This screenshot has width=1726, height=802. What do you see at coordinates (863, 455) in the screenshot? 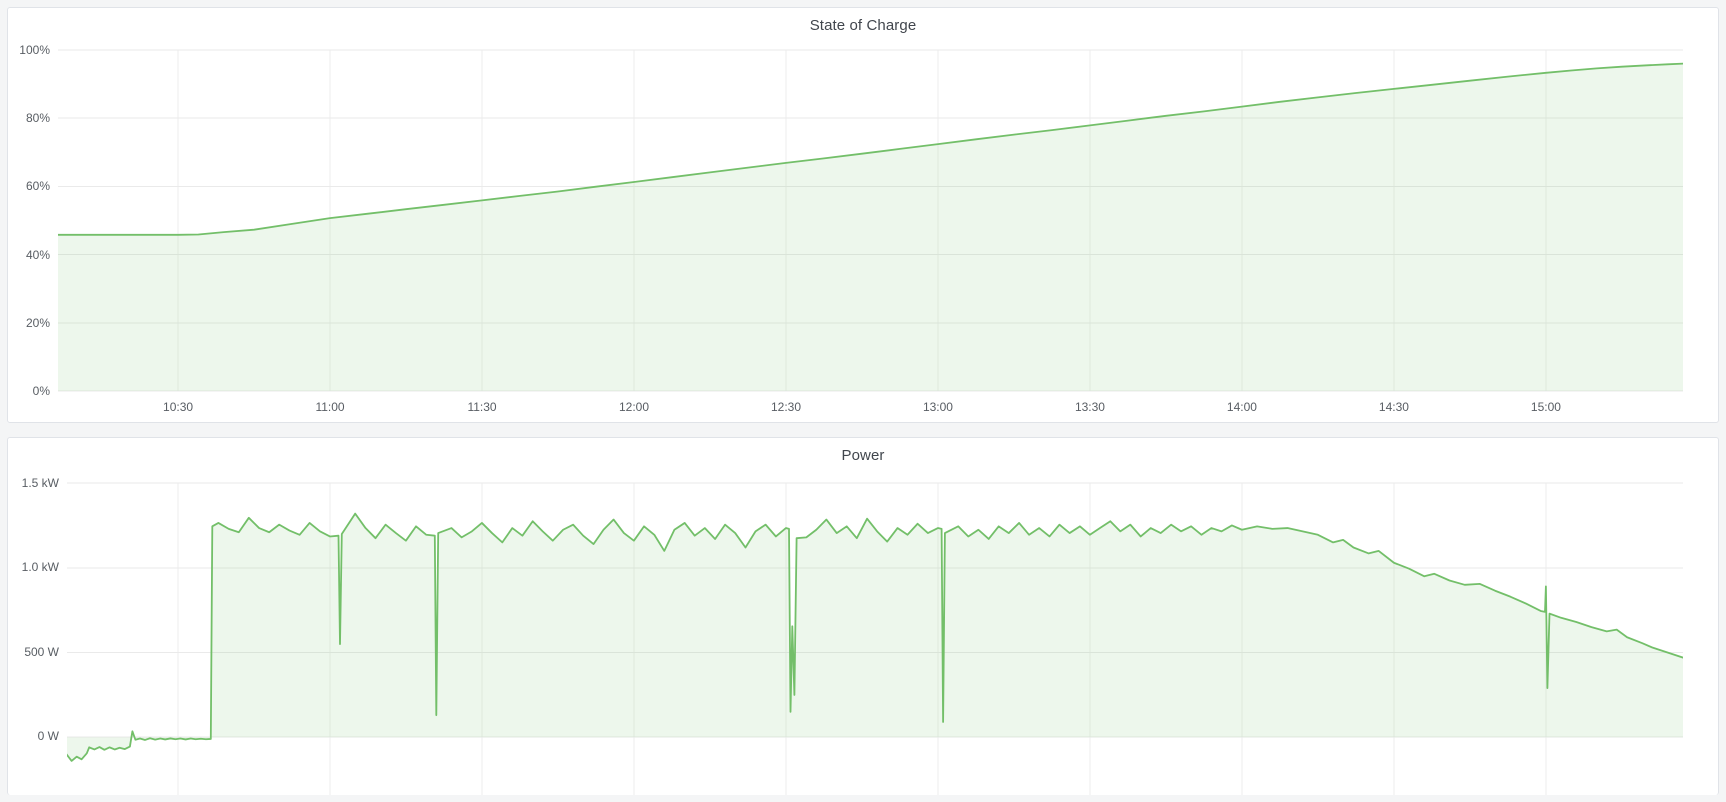
I see `panel-title-power: Power` at bounding box center [863, 455].